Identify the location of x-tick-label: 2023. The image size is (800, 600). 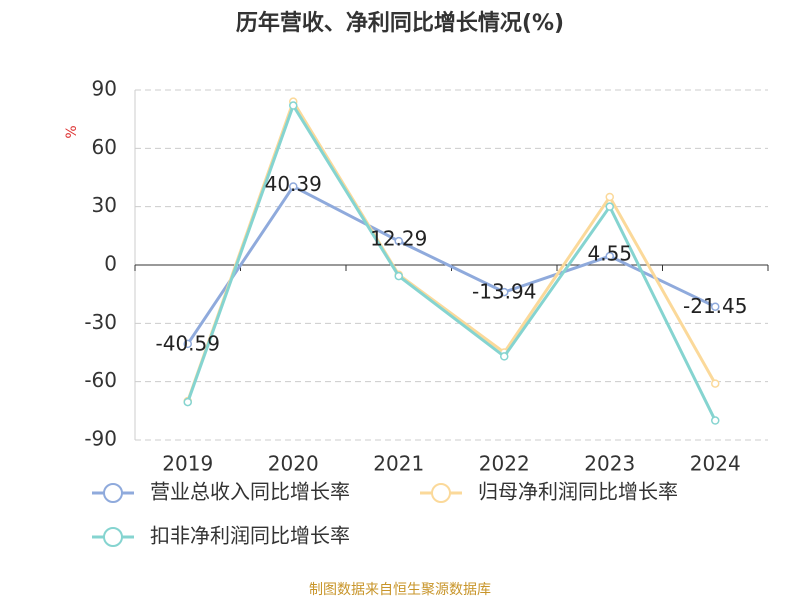
(609, 464).